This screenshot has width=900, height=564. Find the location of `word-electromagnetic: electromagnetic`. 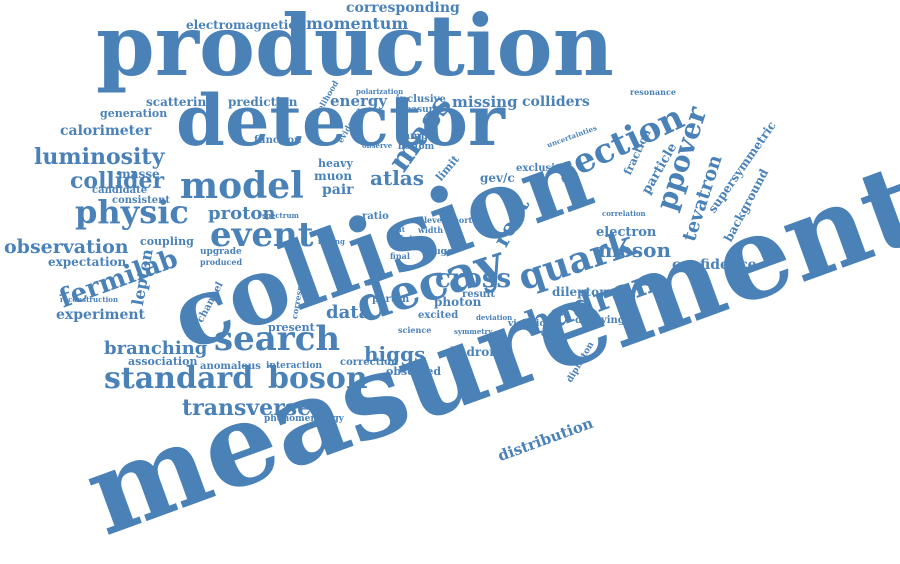

word-electromagnetic: electromagnetic is located at coordinates (241, 25).